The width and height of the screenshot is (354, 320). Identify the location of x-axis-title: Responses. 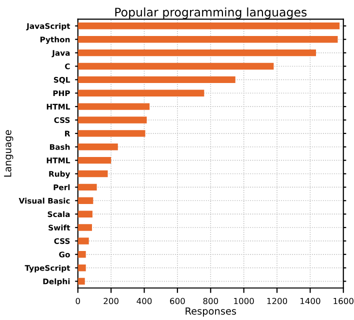
(211, 312).